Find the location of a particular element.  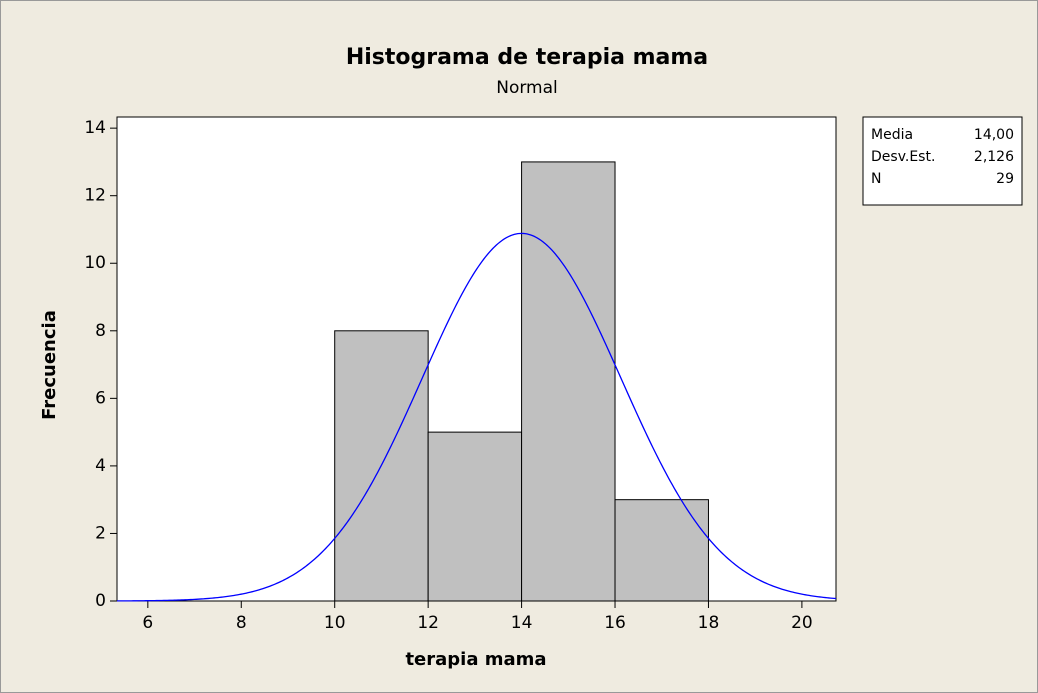

y-tick-label: 10 is located at coordinates (95, 263).